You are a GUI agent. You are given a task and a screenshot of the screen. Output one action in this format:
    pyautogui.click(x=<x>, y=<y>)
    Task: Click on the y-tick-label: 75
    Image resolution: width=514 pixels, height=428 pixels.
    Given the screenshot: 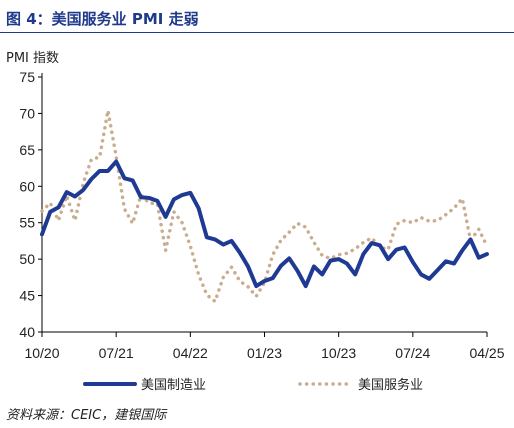 What is the action you would take?
    pyautogui.click(x=27, y=77)
    